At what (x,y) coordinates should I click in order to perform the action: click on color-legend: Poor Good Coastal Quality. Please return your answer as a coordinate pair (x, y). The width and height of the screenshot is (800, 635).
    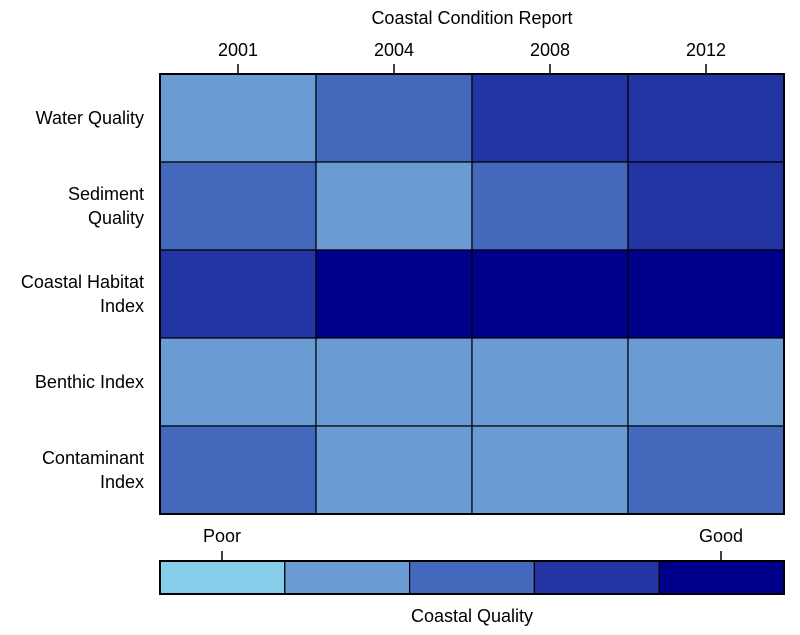
    Looking at the image, I should click on (472, 576).